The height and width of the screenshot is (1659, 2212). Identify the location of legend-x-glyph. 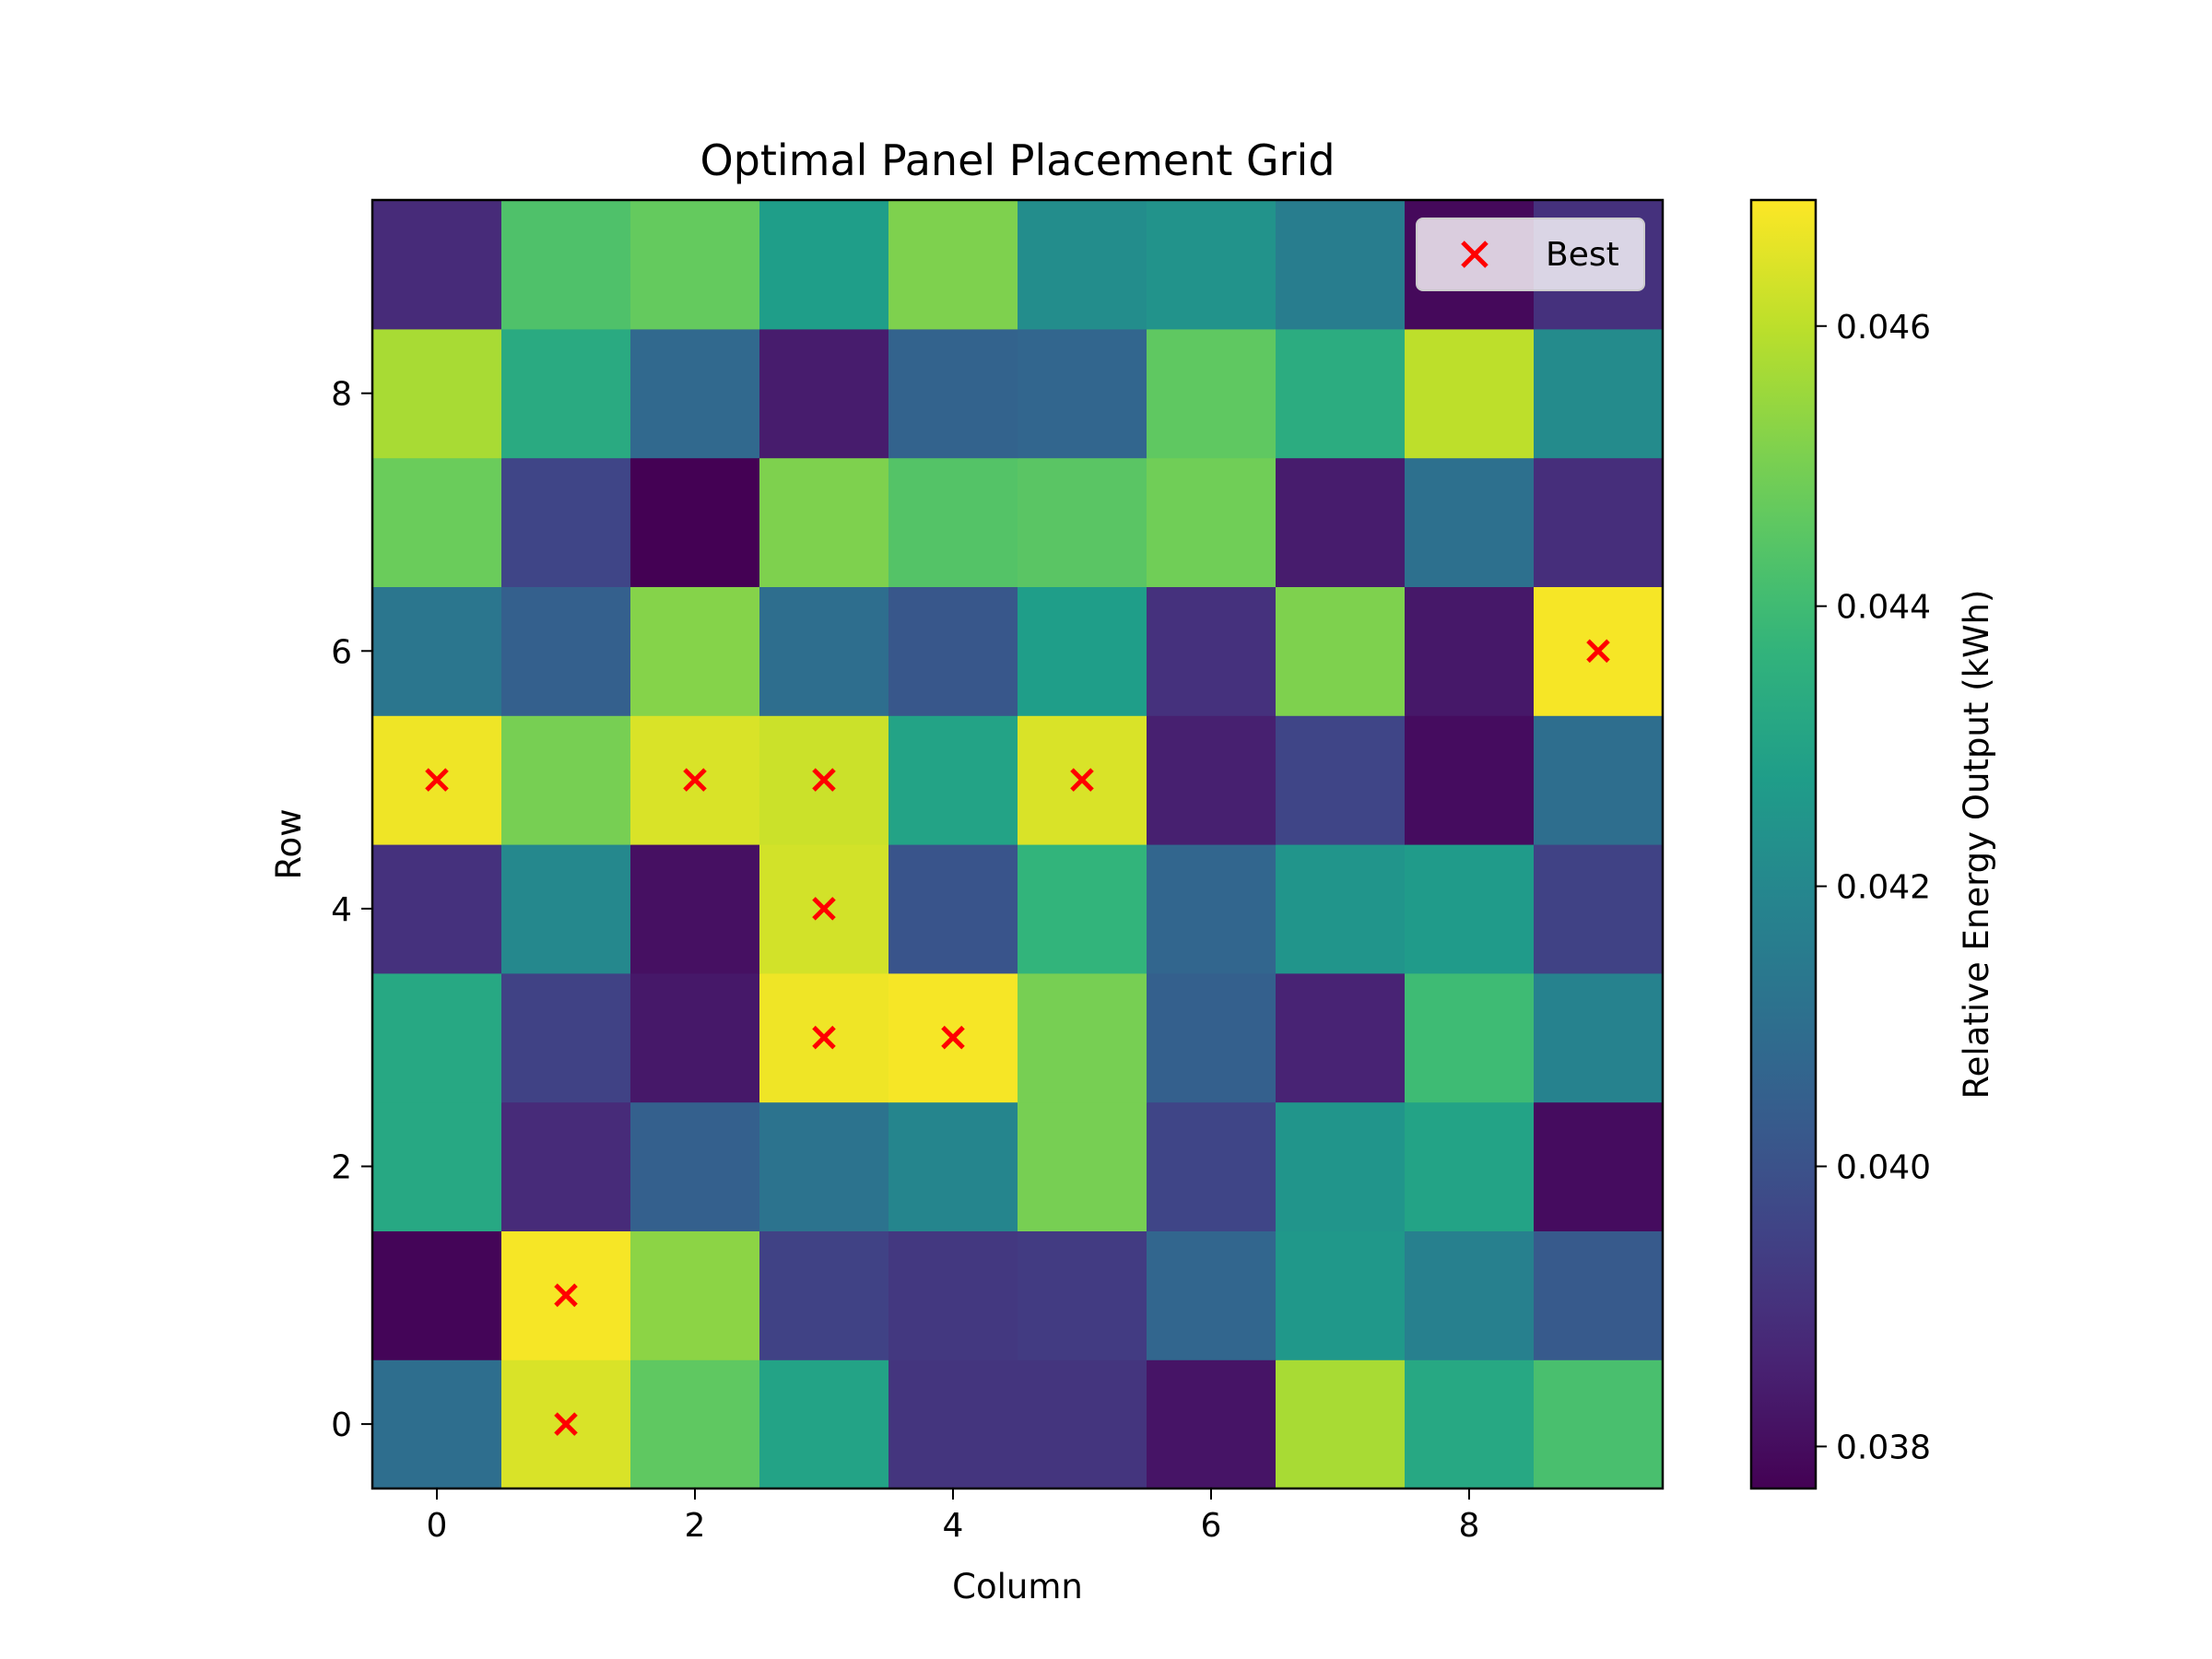
(1474, 254).